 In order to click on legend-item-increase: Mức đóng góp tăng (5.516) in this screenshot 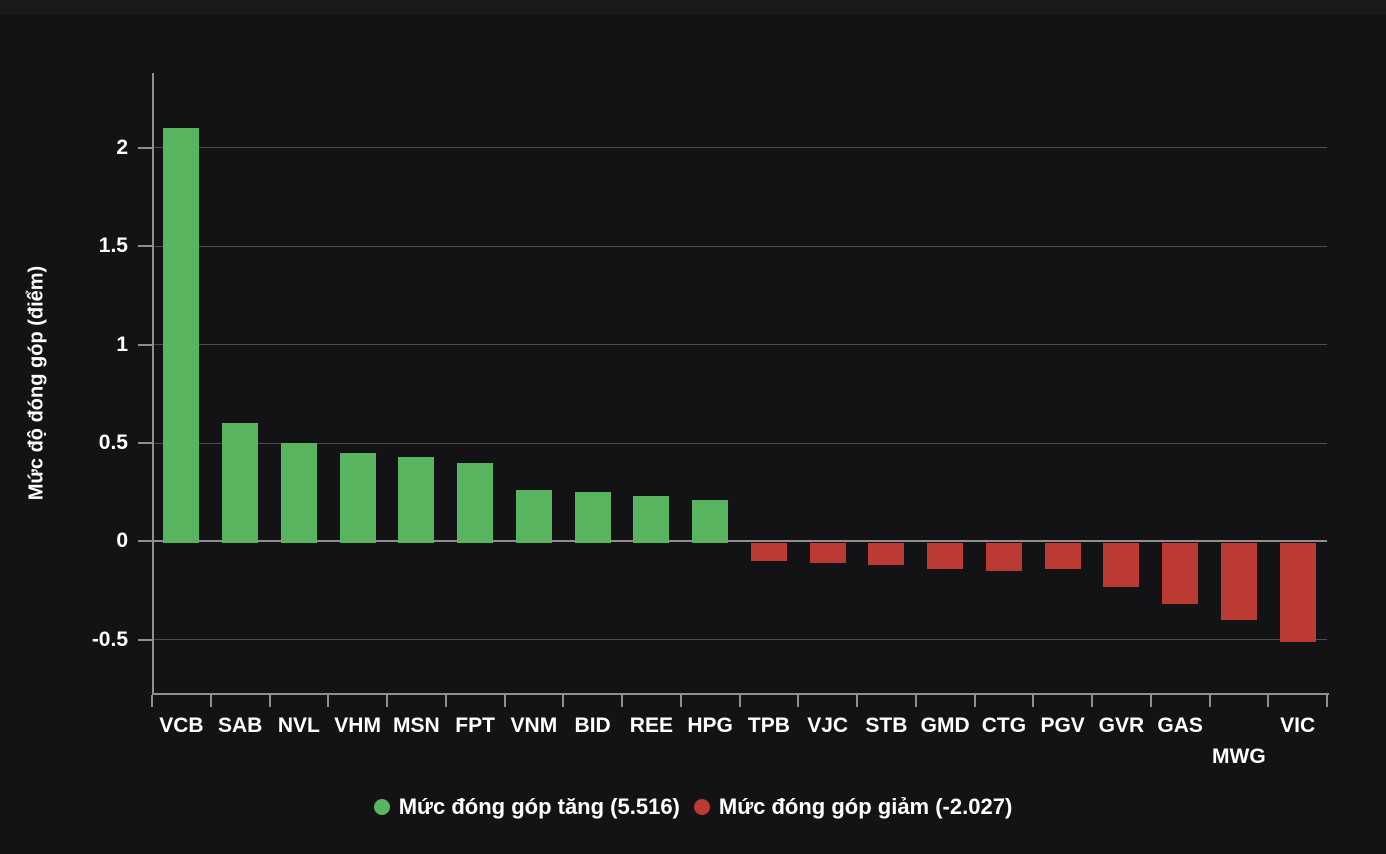, I will do `click(526, 807)`.